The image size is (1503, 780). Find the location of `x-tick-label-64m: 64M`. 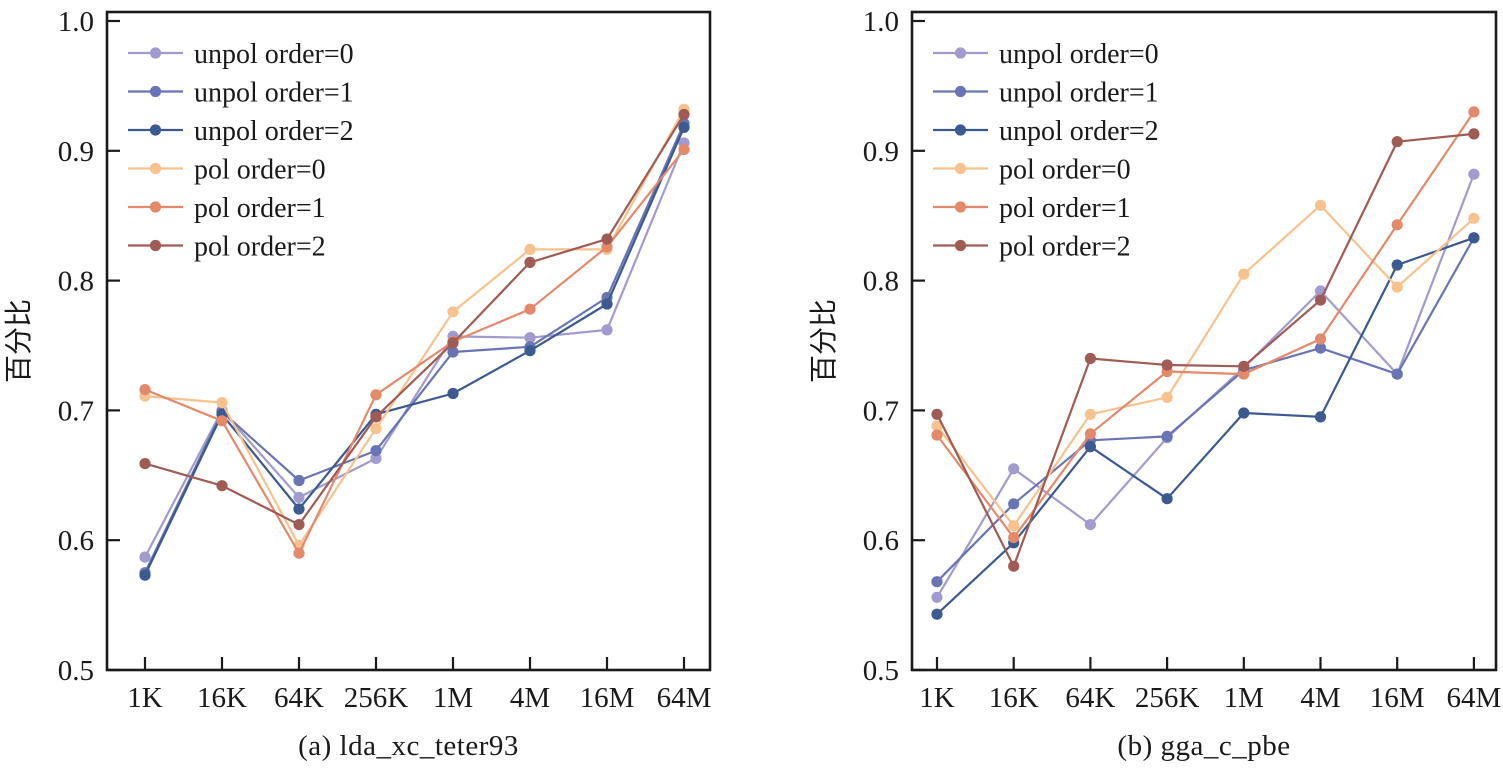

x-tick-label-64m: 64M is located at coordinates (1474, 698).